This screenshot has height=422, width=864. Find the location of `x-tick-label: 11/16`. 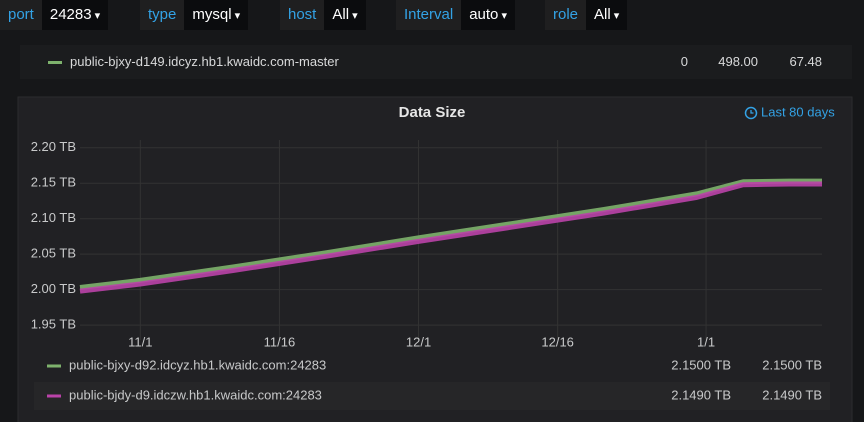

x-tick-label: 11/16 is located at coordinates (280, 341).